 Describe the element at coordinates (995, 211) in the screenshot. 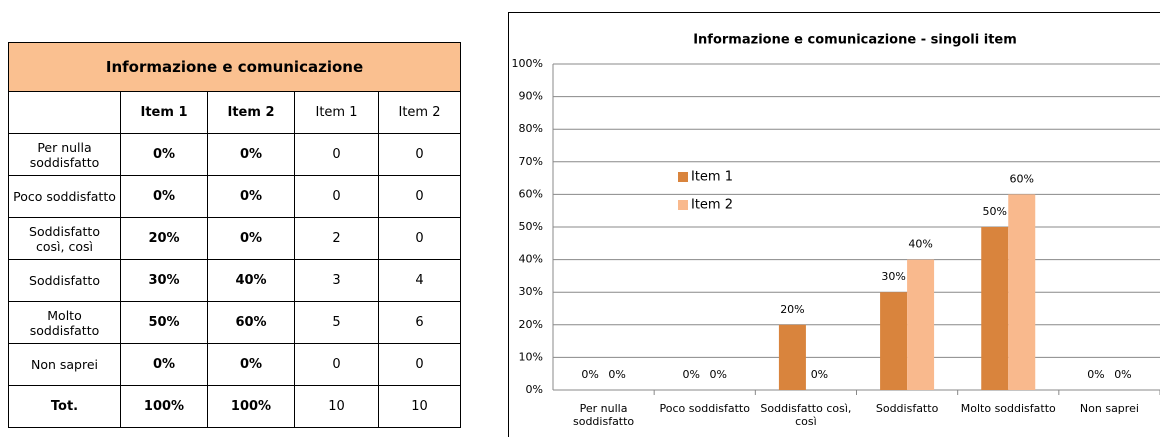

I see `data-label: 50%` at that location.